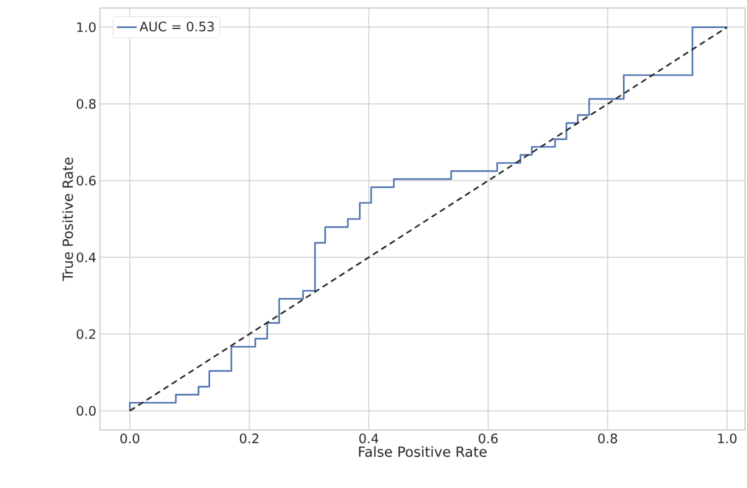 The height and width of the screenshot is (488, 747). What do you see at coordinates (86, 334) in the screenshot?
I see `y-tick-label: 0.2` at bounding box center [86, 334].